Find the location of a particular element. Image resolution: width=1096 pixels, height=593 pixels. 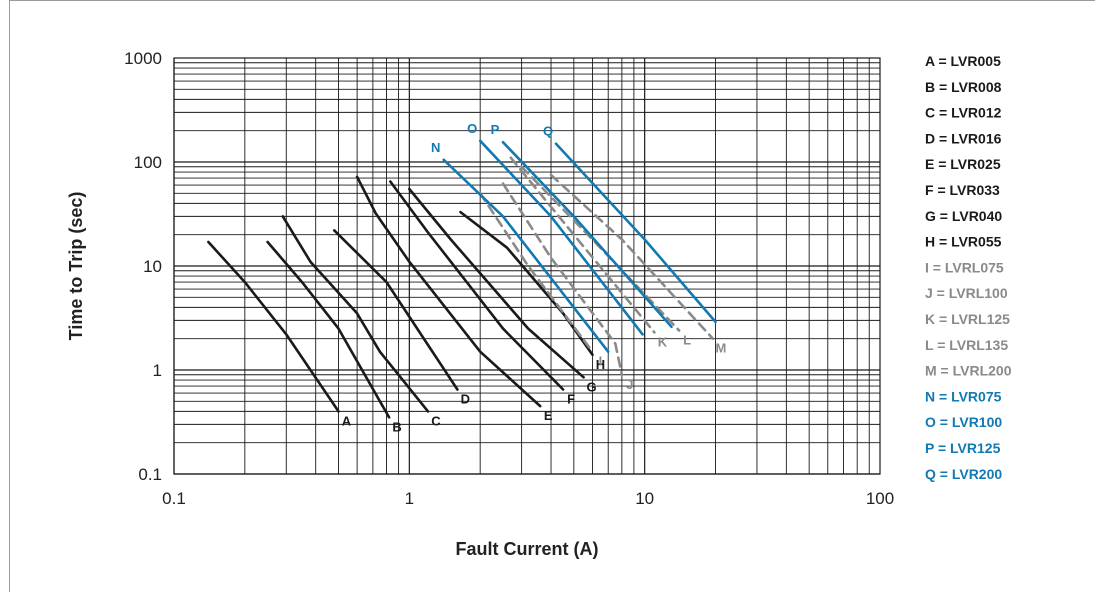

legend-entry: J = LVRL100 is located at coordinates (966, 293).